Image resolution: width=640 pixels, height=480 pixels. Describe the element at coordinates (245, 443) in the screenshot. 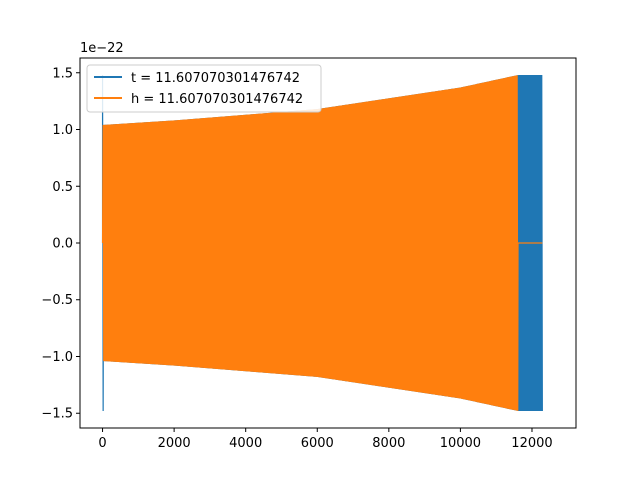

I see `x-tick-label: 4000` at that location.